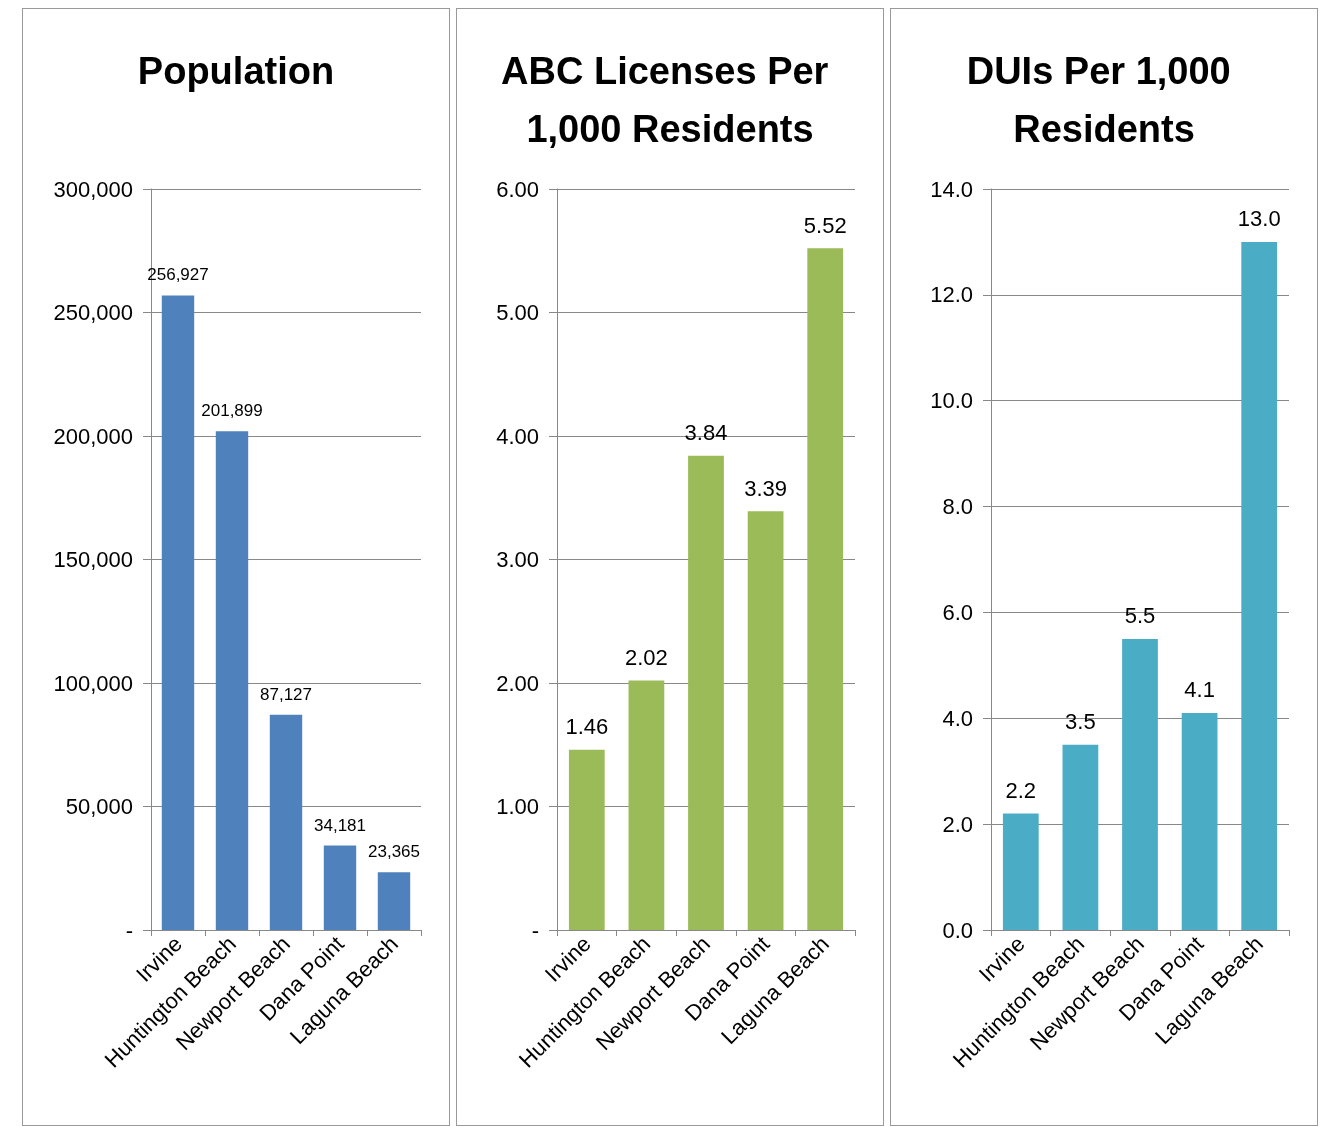 This screenshot has width=1331, height=1127. I want to click on data-label: 3.5, so click(1080, 722).